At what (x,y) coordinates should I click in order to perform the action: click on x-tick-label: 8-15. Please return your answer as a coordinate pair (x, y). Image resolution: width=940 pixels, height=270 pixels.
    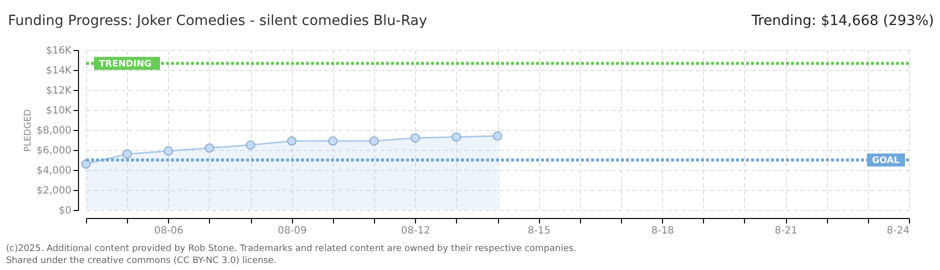
    Looking at the image, I should click on (539, 231).